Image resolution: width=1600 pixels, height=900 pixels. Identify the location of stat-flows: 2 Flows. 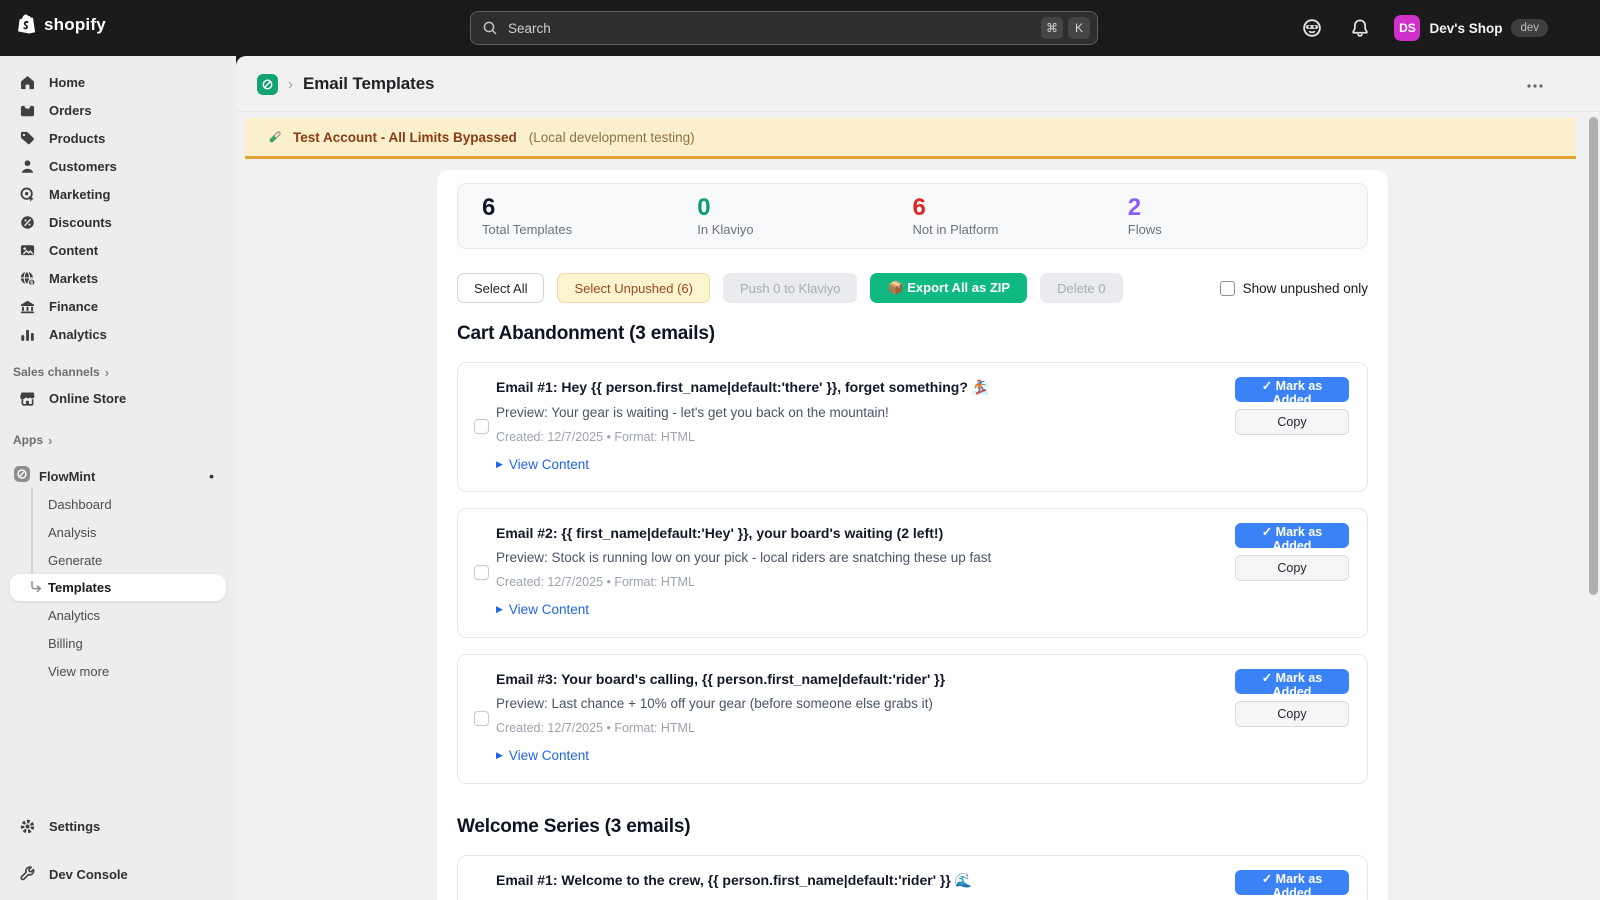
(1144, 215).